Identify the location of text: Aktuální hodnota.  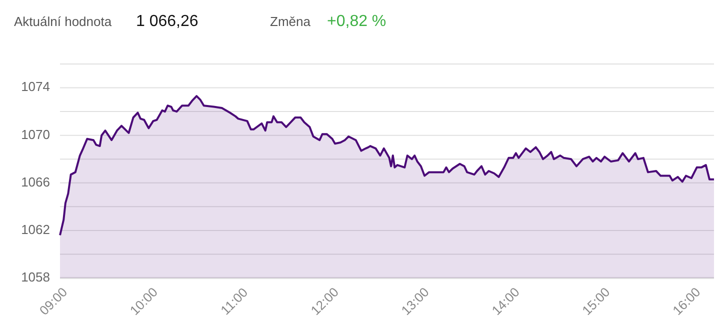
(63, 21).